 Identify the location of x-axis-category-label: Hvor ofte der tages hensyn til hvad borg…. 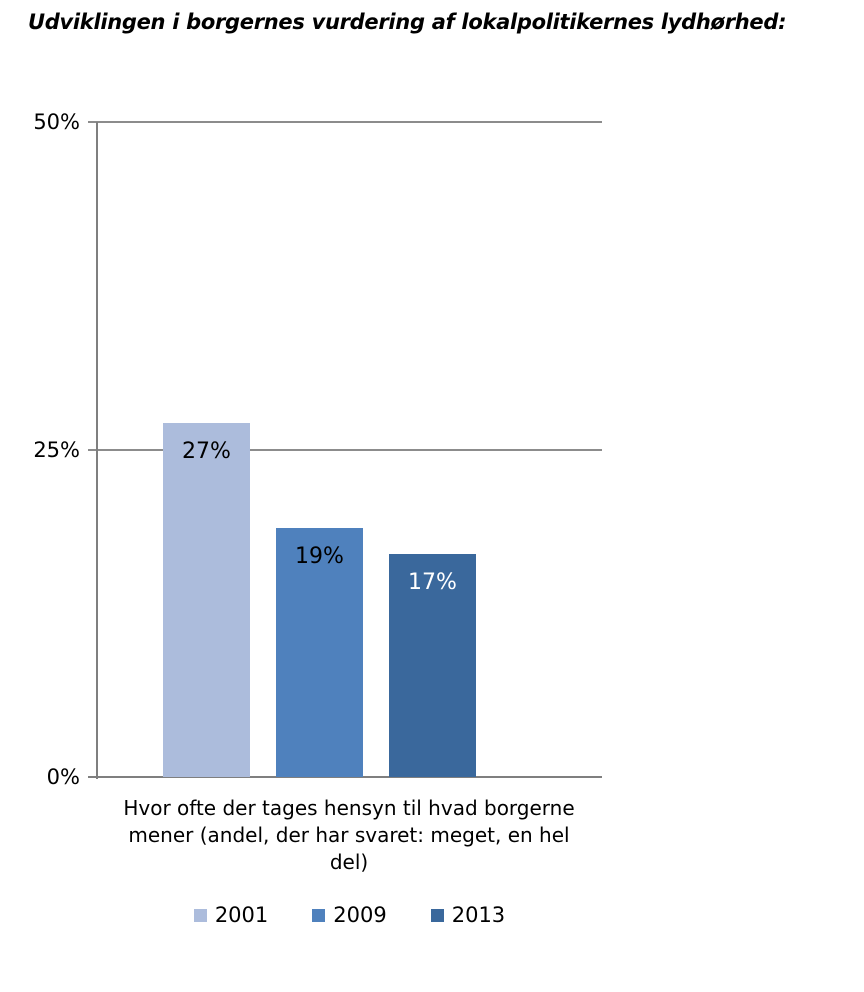
(349, 835).